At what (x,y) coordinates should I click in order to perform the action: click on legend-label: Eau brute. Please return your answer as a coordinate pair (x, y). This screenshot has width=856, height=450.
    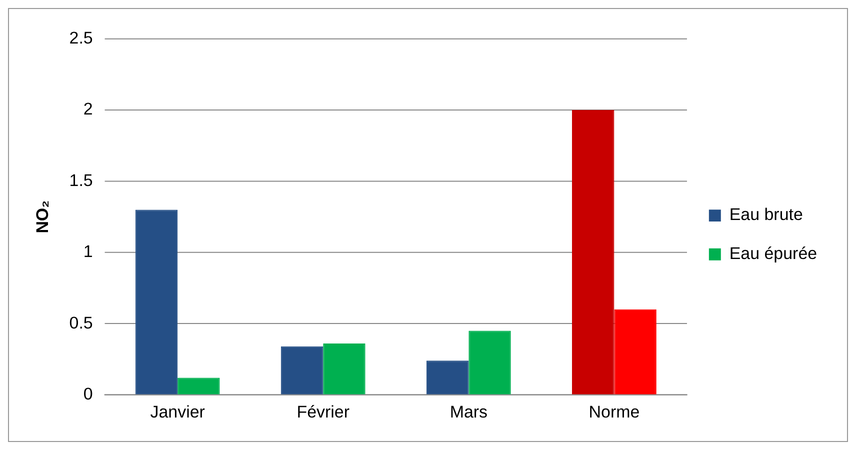
    Looking at the image, I should click on (766, 214).